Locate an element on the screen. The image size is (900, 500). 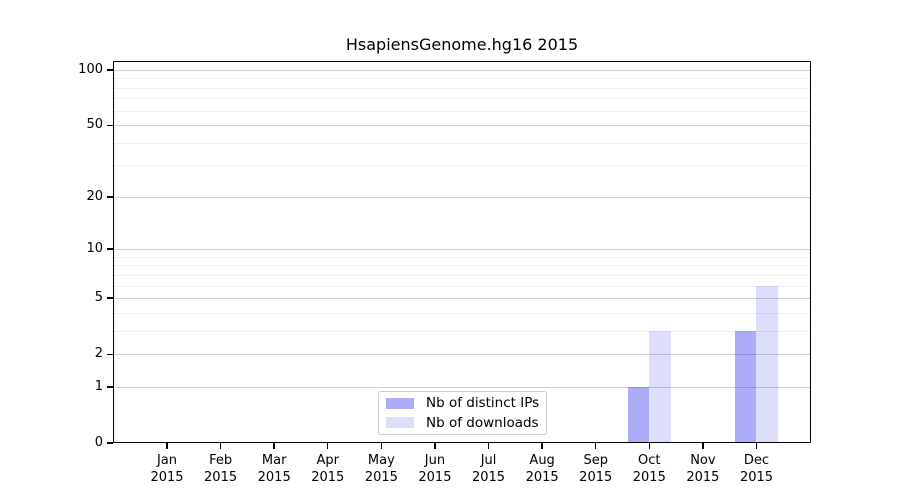
x-tick-label-oct: Oct 2015 is located at coordinates (649, 469).